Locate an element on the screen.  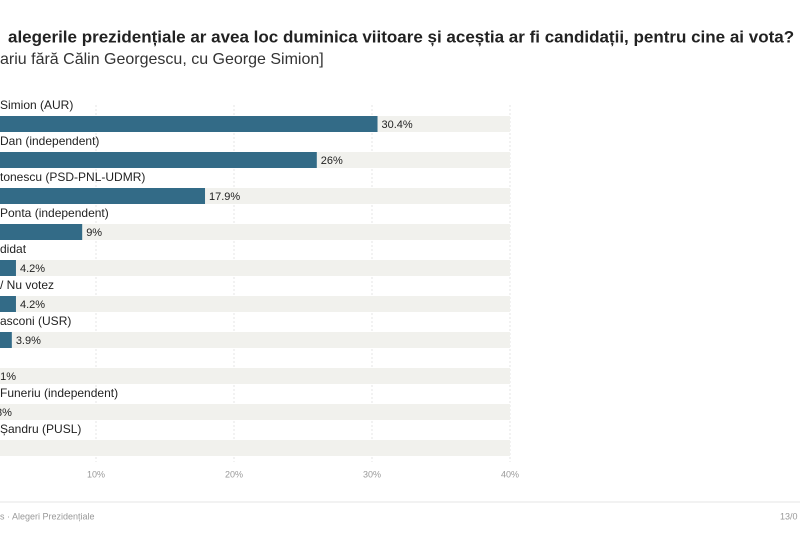
x-tick-label: 30% is located at coordinates (372, 474).